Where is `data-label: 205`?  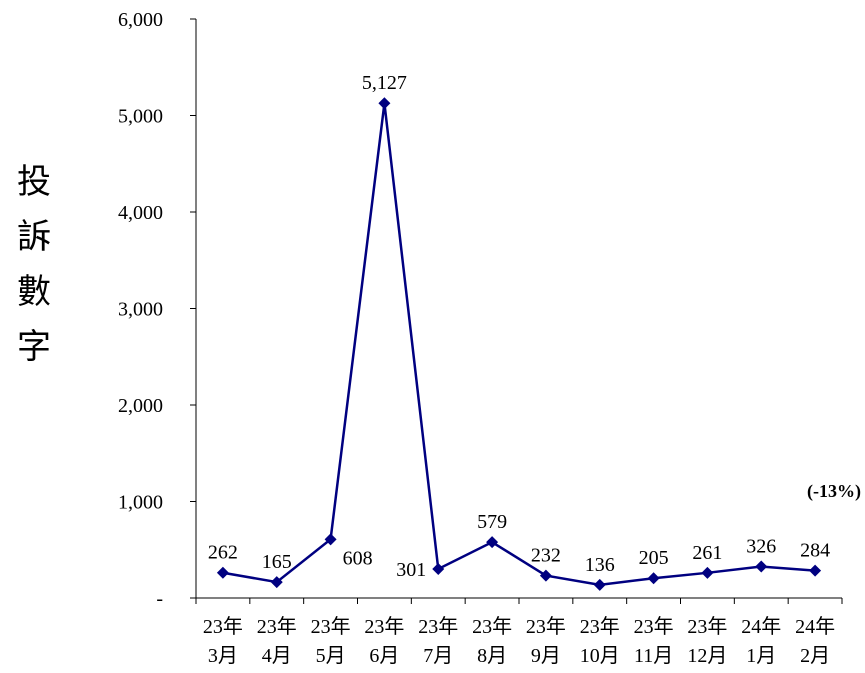 data-label: 205 is located at coordinates (654, 558).